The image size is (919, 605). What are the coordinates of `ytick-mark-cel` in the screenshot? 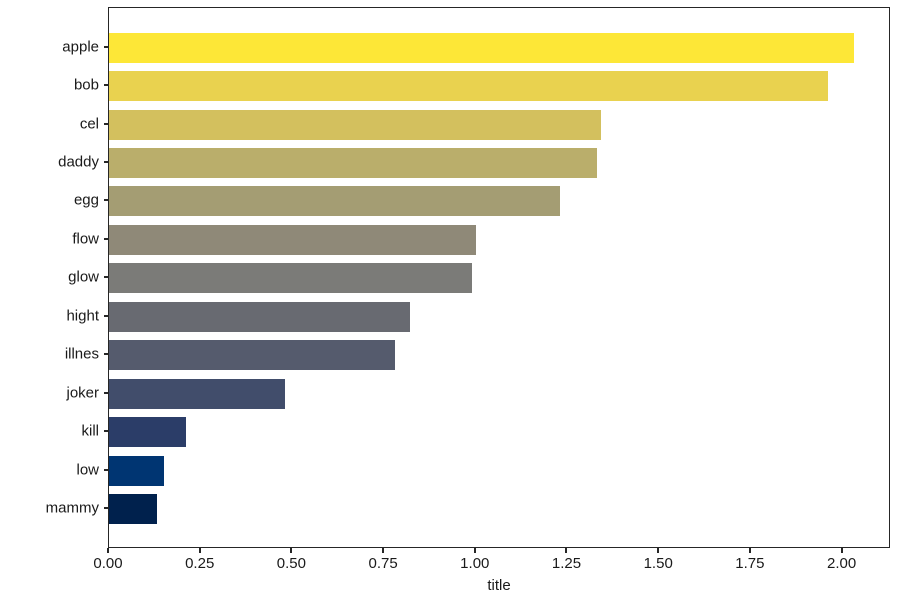 It's located at (106, 123).